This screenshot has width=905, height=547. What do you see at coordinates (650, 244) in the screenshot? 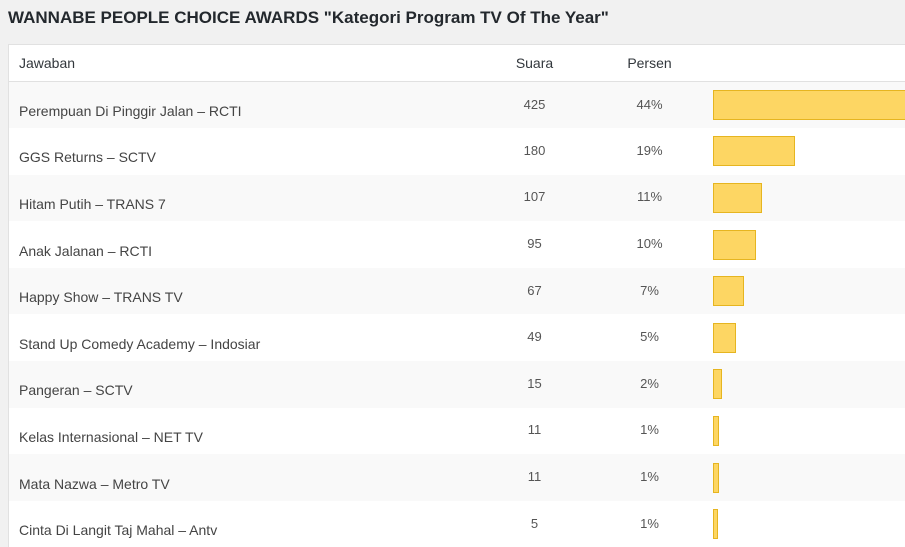
I see `vote-percent: 10%` at bounding box center [650, 244].